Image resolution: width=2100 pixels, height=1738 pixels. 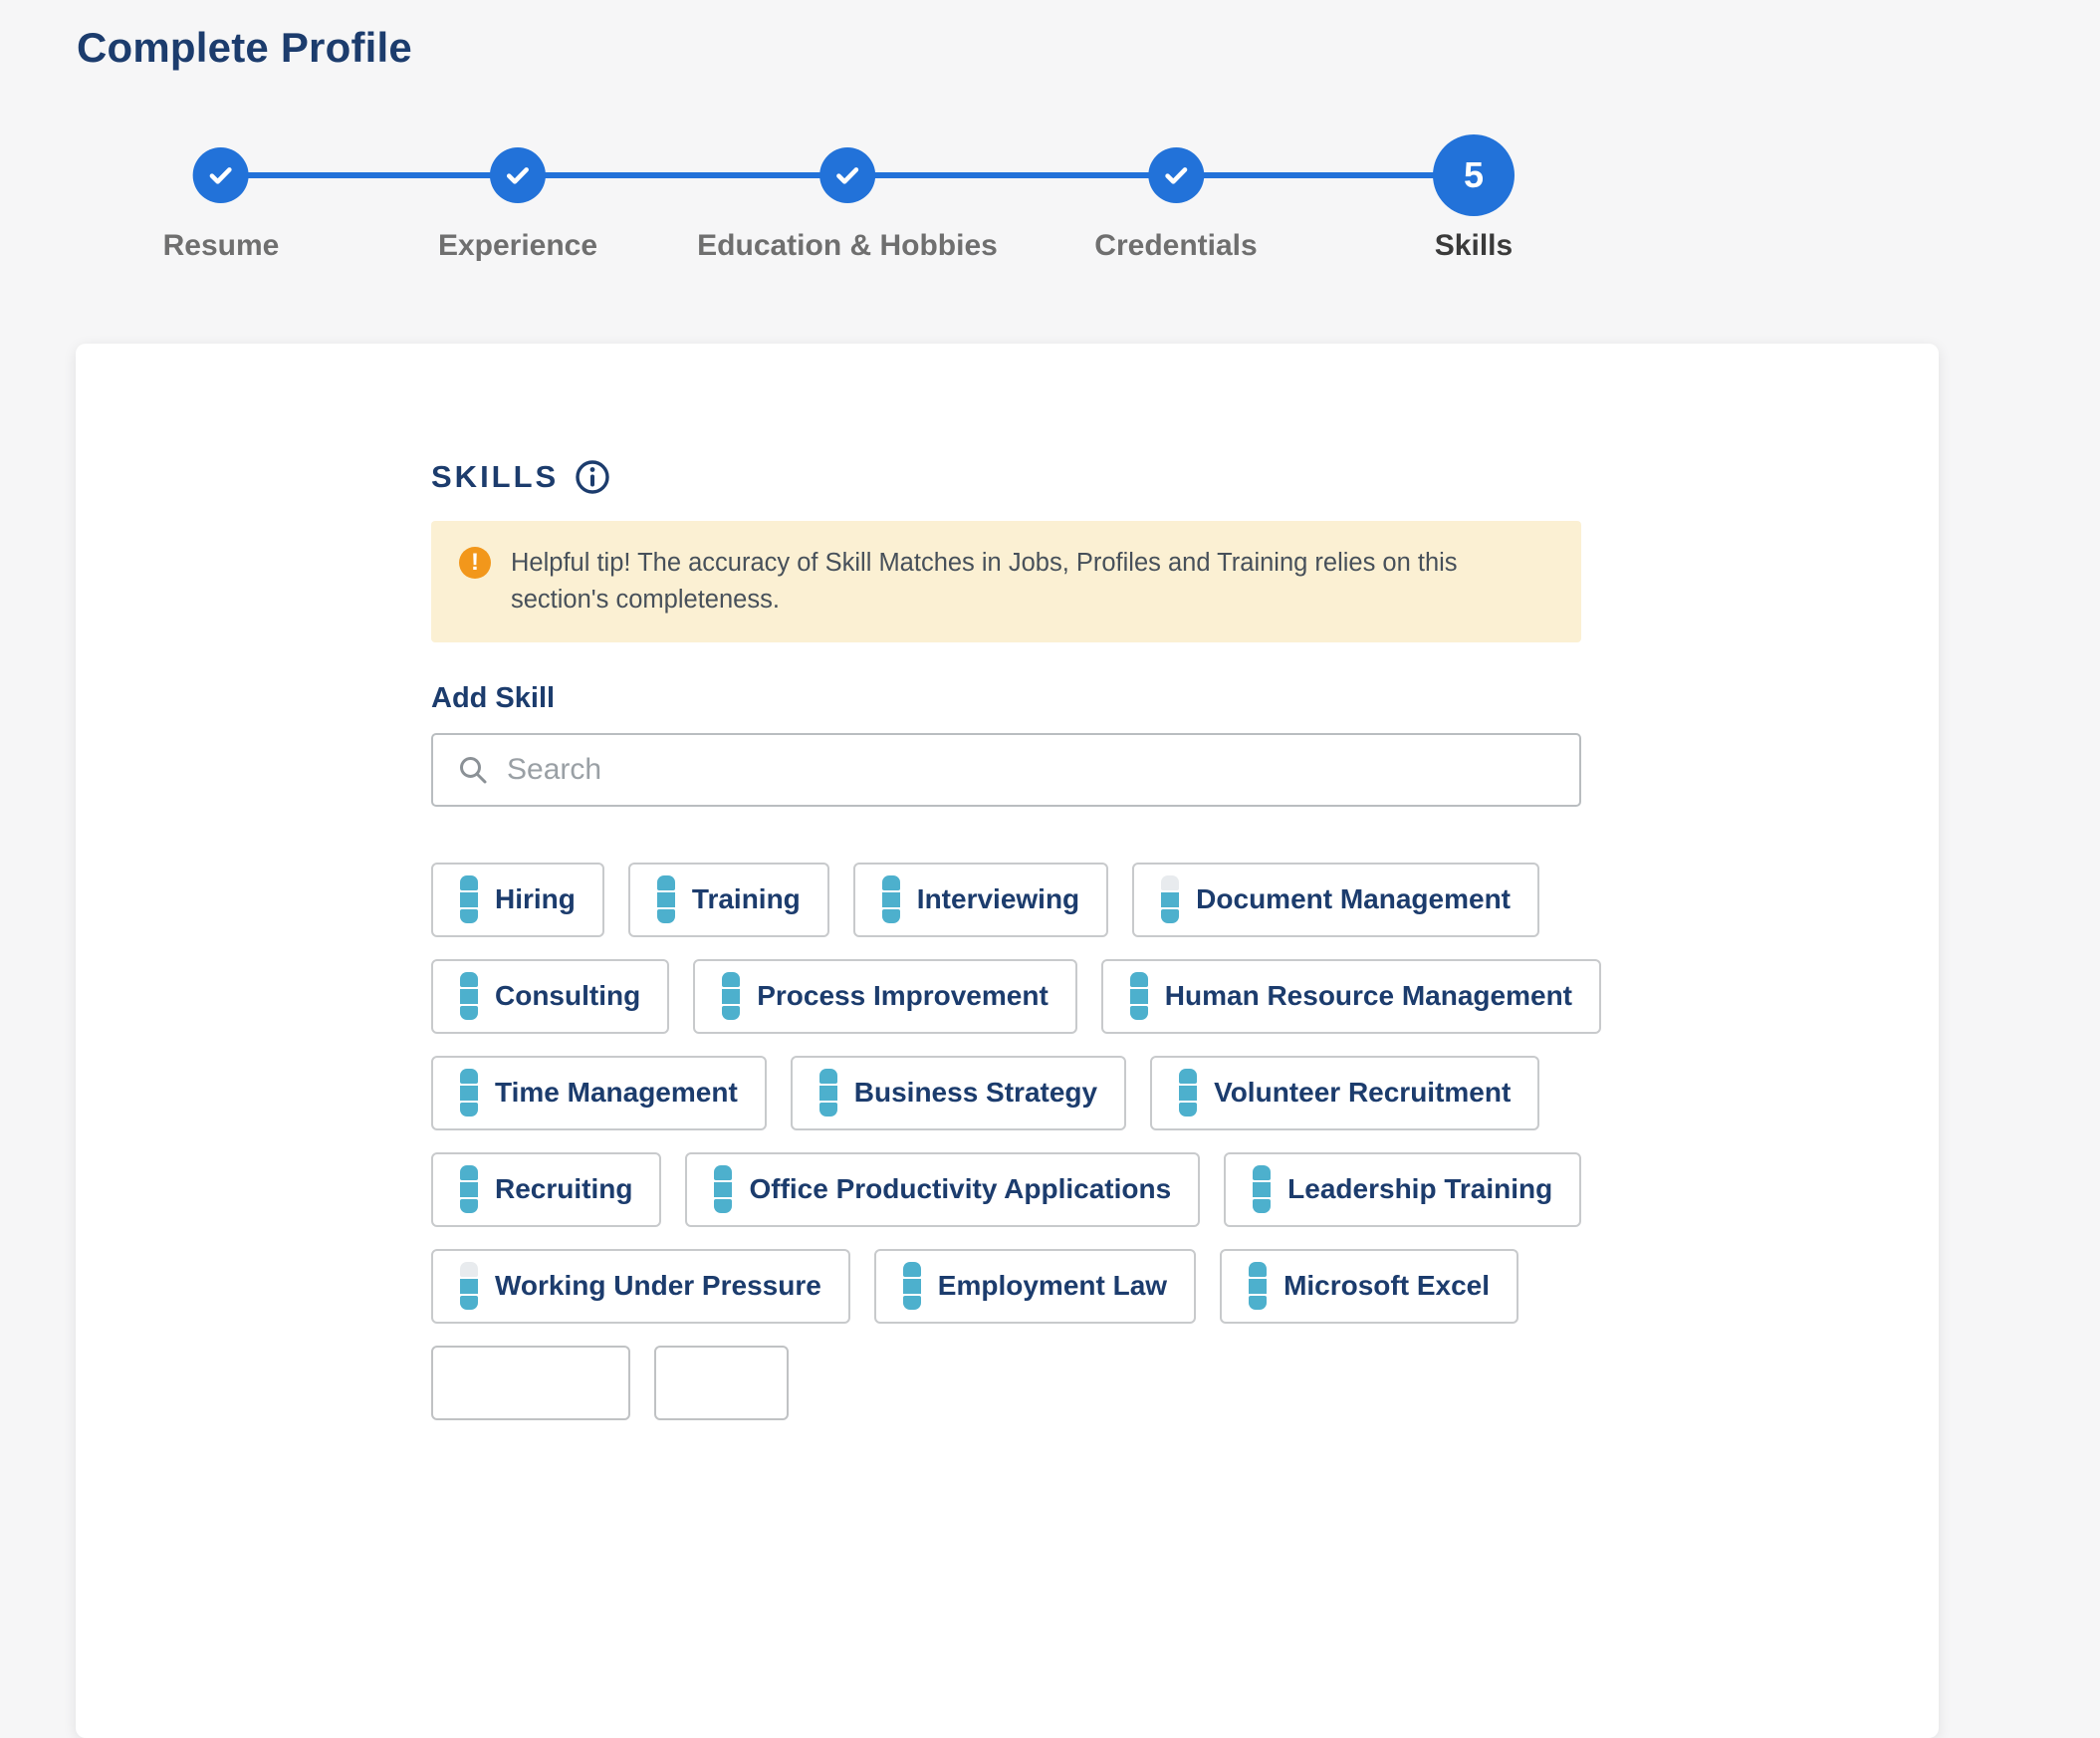 I want to click on skill-chip: Recruiting, so click(x=546, y=1189).